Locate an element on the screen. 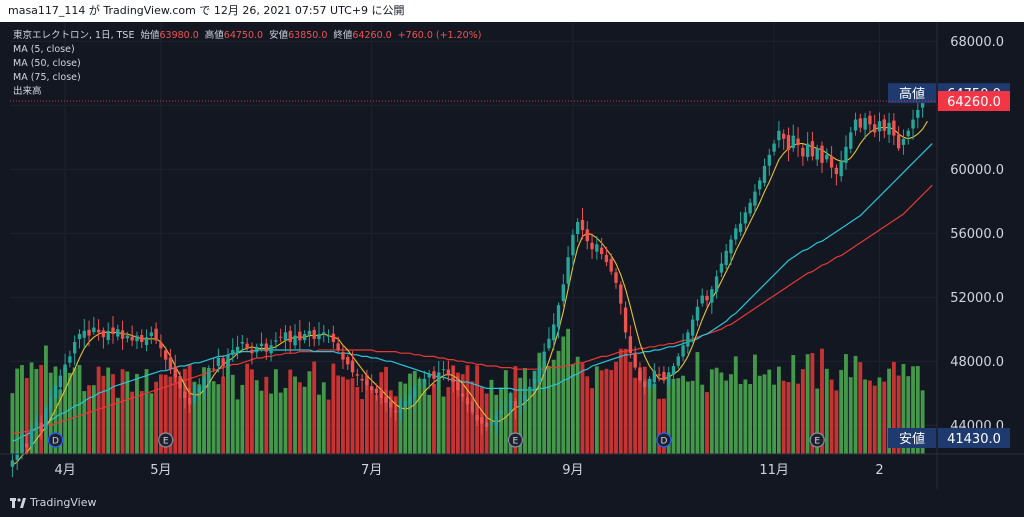 Image resolution: width=1024 pixels, height=517 pixels. legend-change: +760.0 (+1.20%) is located at coordinates (440, 35).